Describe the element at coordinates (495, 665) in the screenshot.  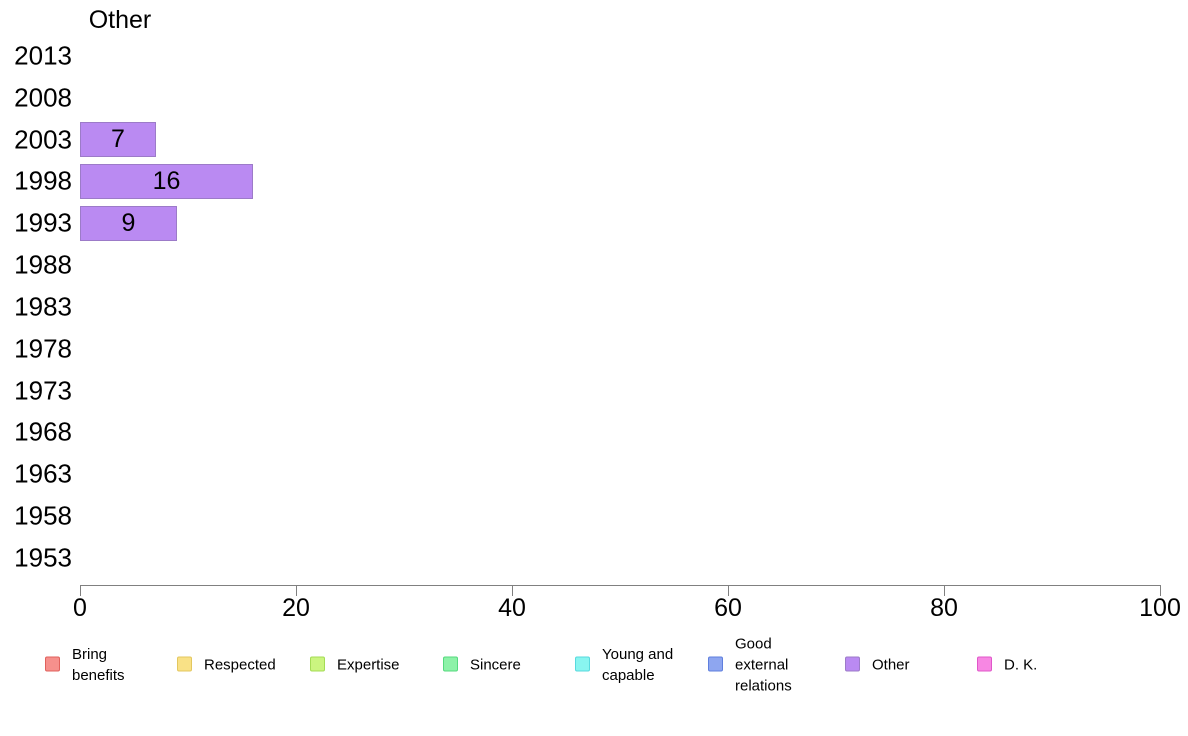
I see `legend-label-sincere: Sincere` at that location.